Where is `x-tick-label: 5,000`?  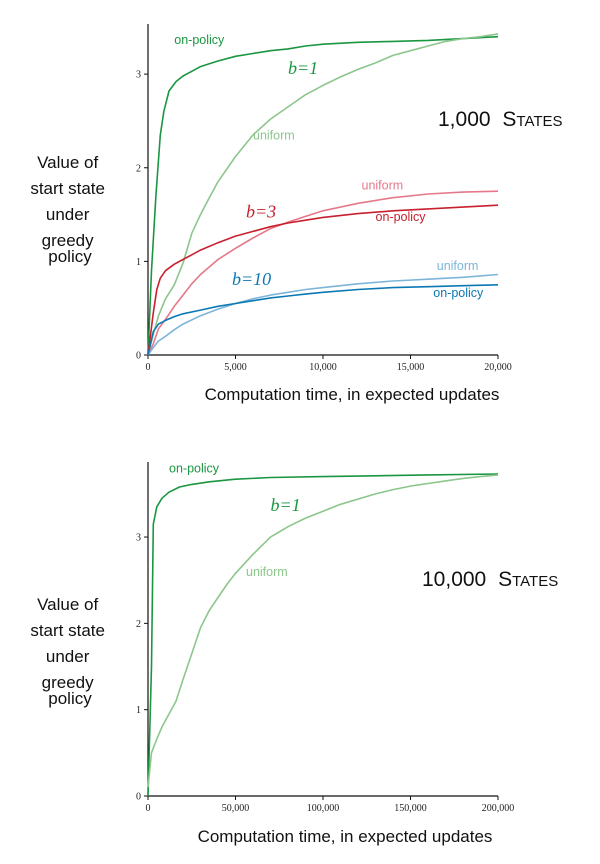 x-tick-label: 5,000 is located at coordinates (235, 367).